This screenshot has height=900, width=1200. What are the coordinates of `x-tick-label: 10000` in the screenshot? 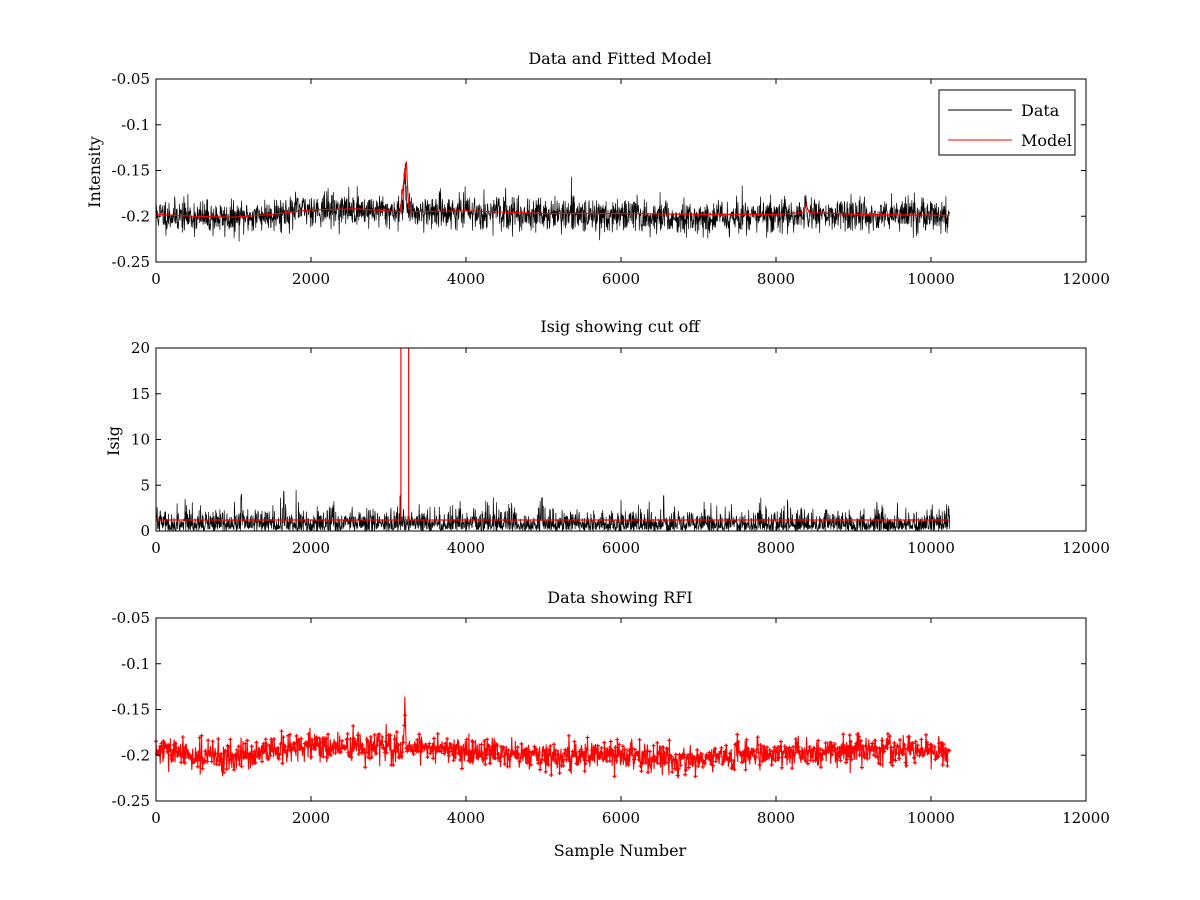 It's located at (931, 818).